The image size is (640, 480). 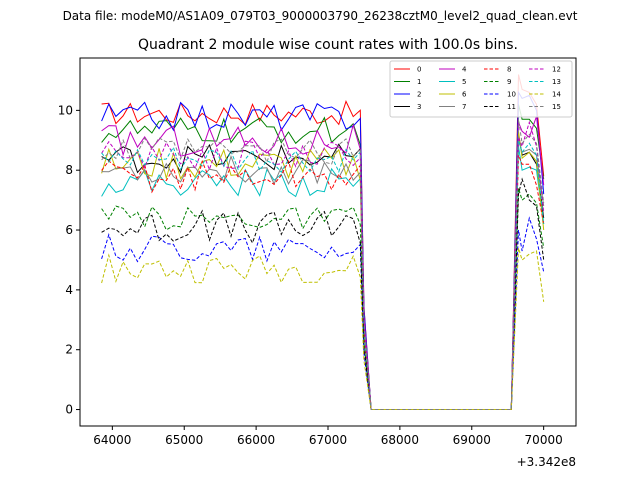 What do you see at coordinates (472, 440) in the screenshot?
I see `x-tick-label: 69000` at bounding box center [472, 440].